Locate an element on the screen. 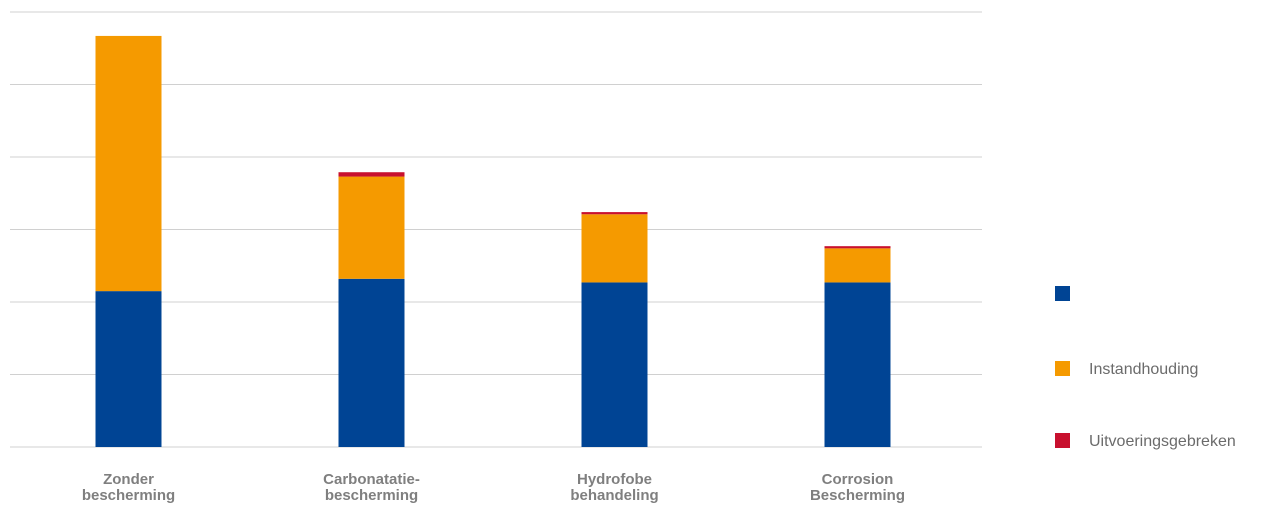 The height and width of the screenshot is (510, 1263). category-label: behandeling is located at coordinates (614, 495).